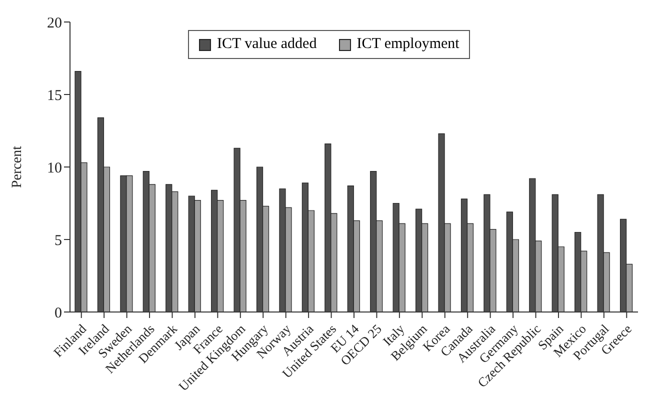 The width and height of the screenshot is (657, 418). Describe the element at coordinates (266, 44) in the screenshot. I see `legend-label: ICT value added` at that location.